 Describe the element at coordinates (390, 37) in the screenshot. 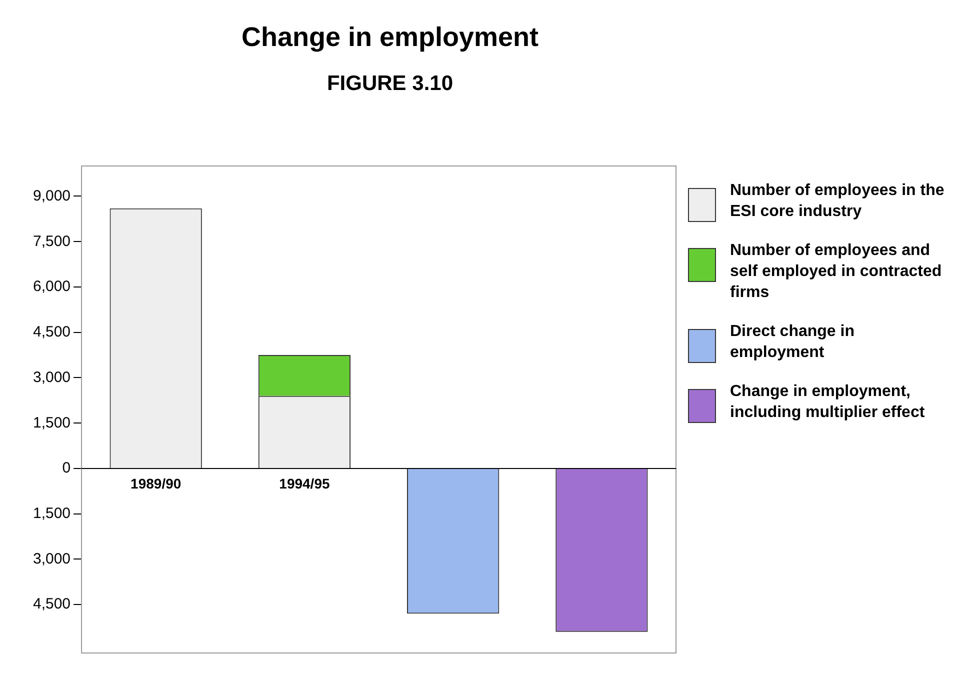

I see `chart-title: Change in employment` at that location.